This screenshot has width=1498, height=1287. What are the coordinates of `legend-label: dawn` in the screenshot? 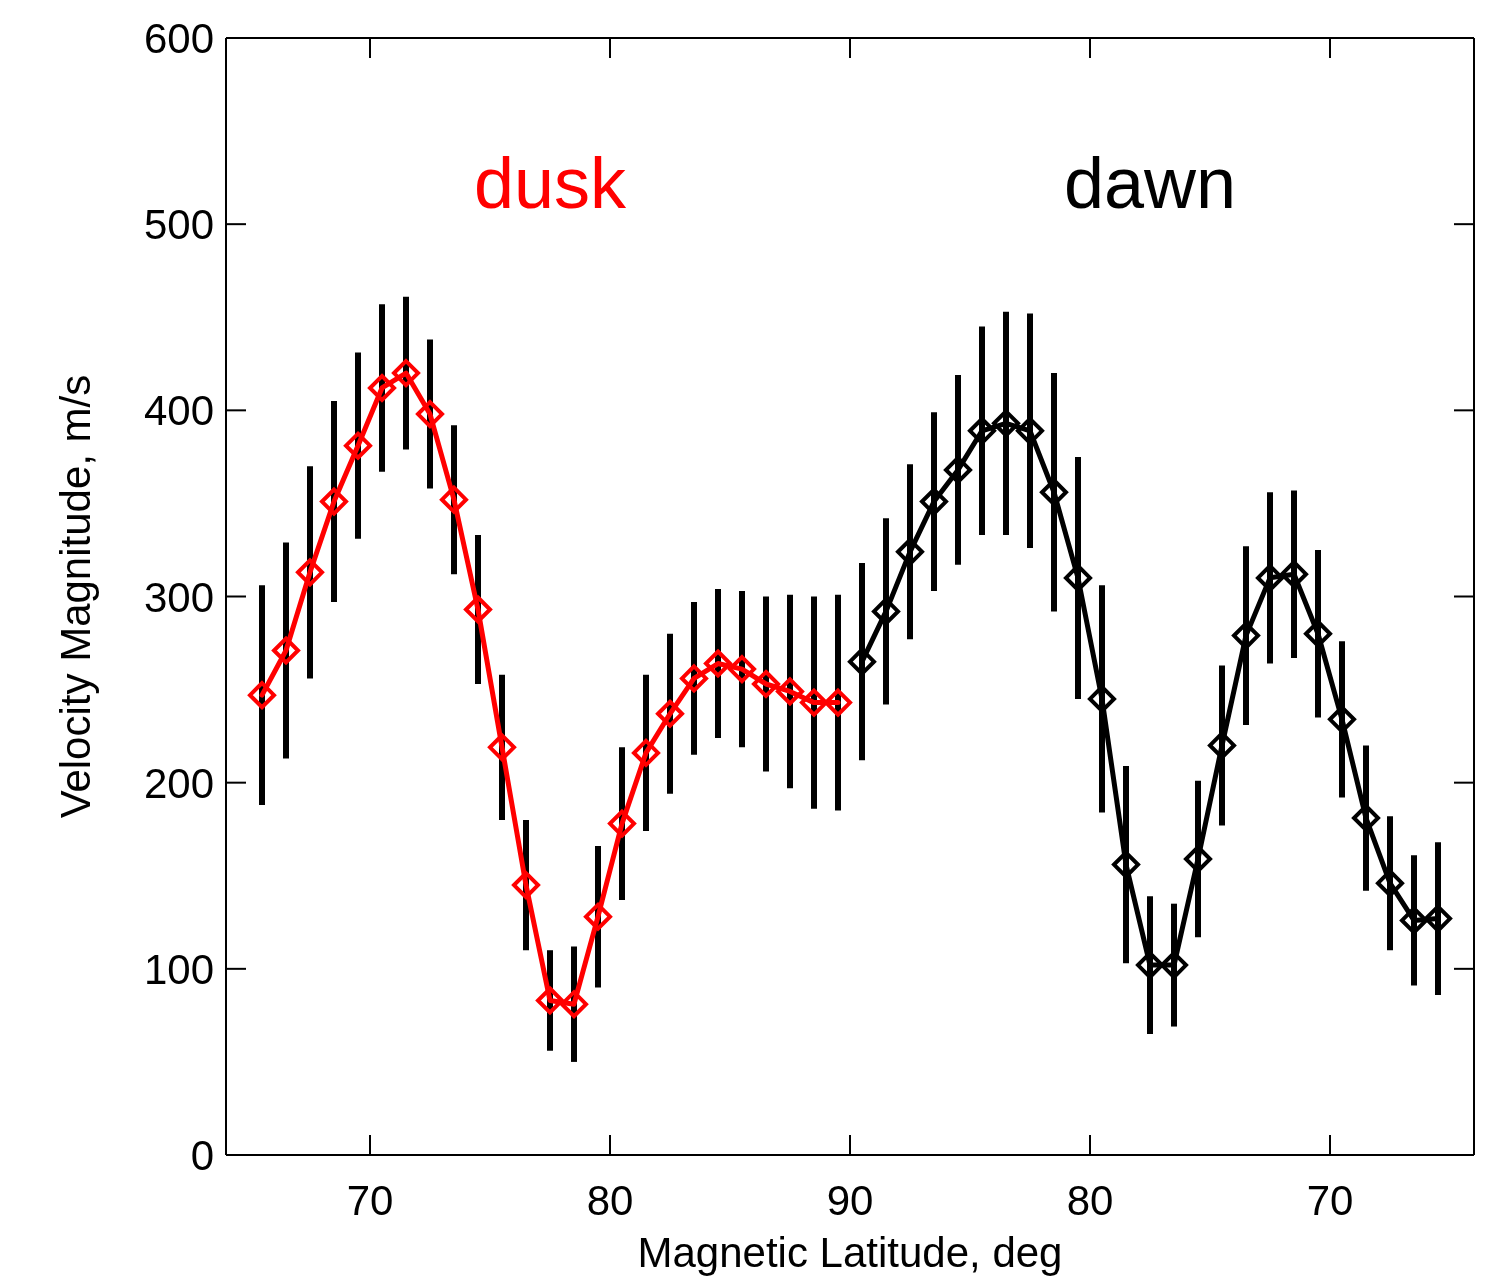 It's located at (1150, 183).